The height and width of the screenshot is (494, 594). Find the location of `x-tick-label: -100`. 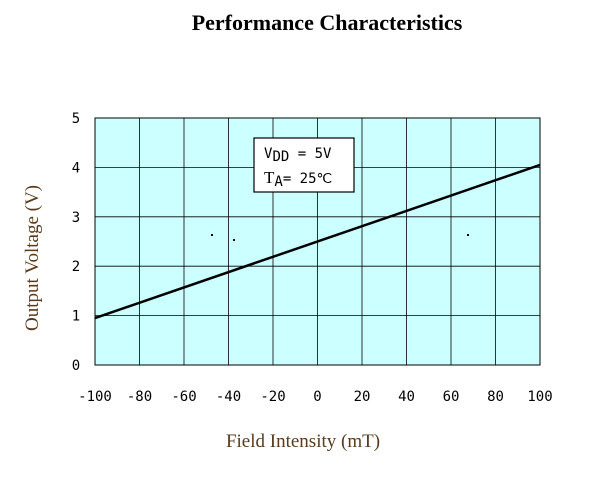

x-tick-label: -100 is located at coordinates (95, 397).